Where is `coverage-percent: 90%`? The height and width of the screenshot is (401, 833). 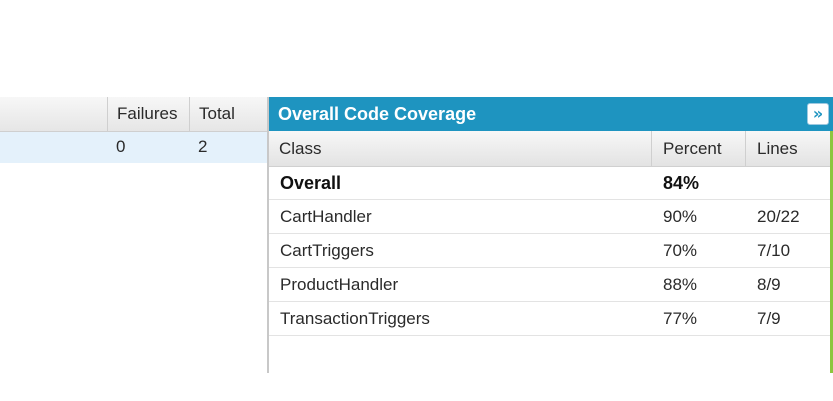
coverage-percent: 90% is located at coordinates (680, 216).